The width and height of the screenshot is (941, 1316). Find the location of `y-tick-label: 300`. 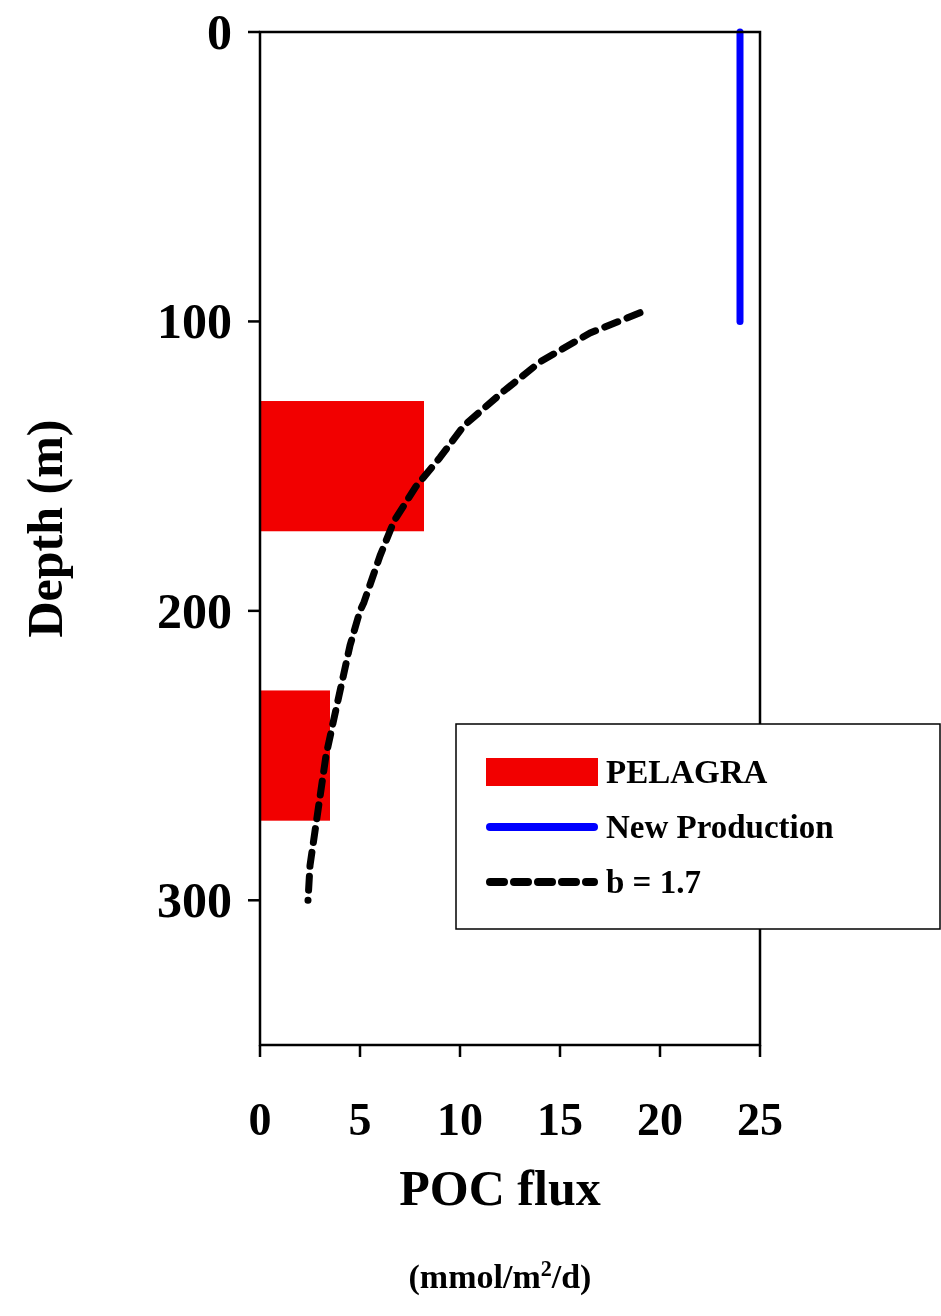

y-tick-label: 300 is located at coordinates (194, 900).